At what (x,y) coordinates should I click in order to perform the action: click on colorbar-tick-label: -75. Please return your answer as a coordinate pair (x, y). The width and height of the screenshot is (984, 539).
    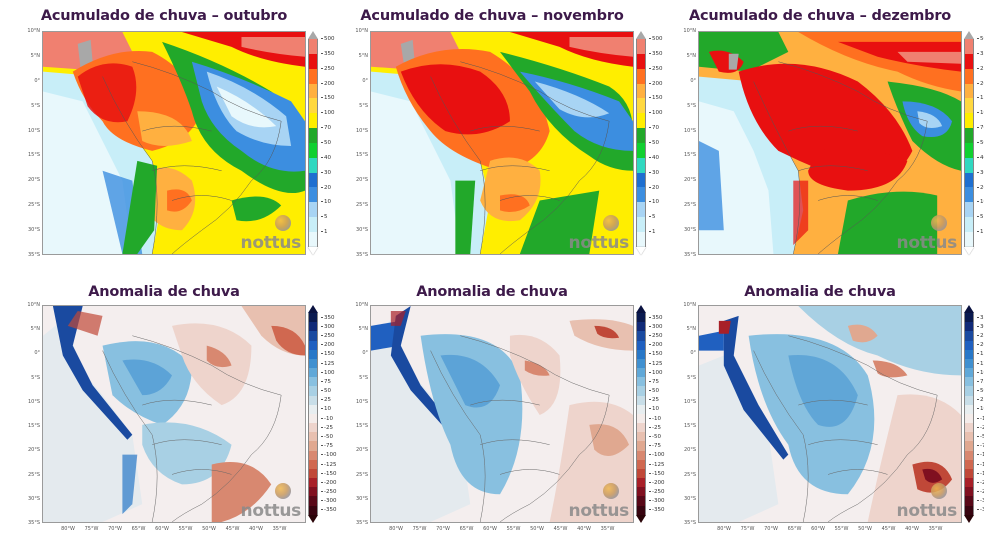
    Looking at the image, I should click on (980, 446).